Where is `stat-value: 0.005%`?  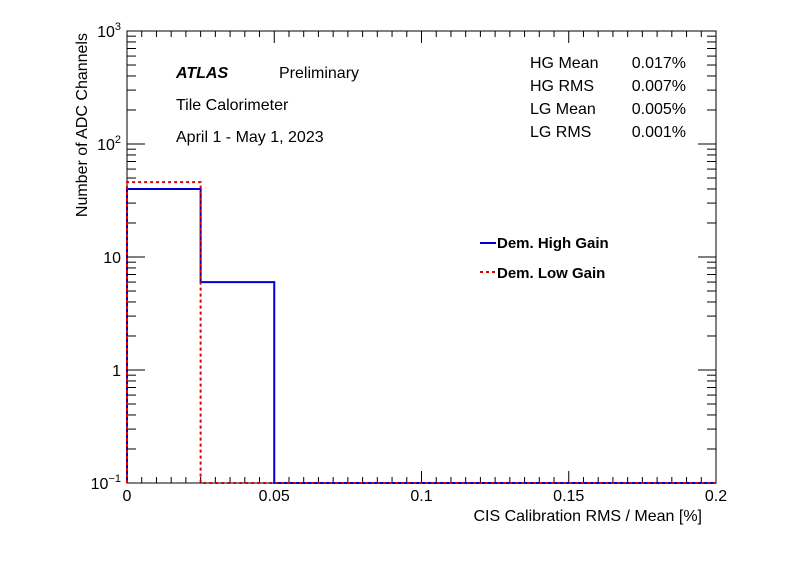 stat-value: 0.005% is located at coordinates (659, 109).